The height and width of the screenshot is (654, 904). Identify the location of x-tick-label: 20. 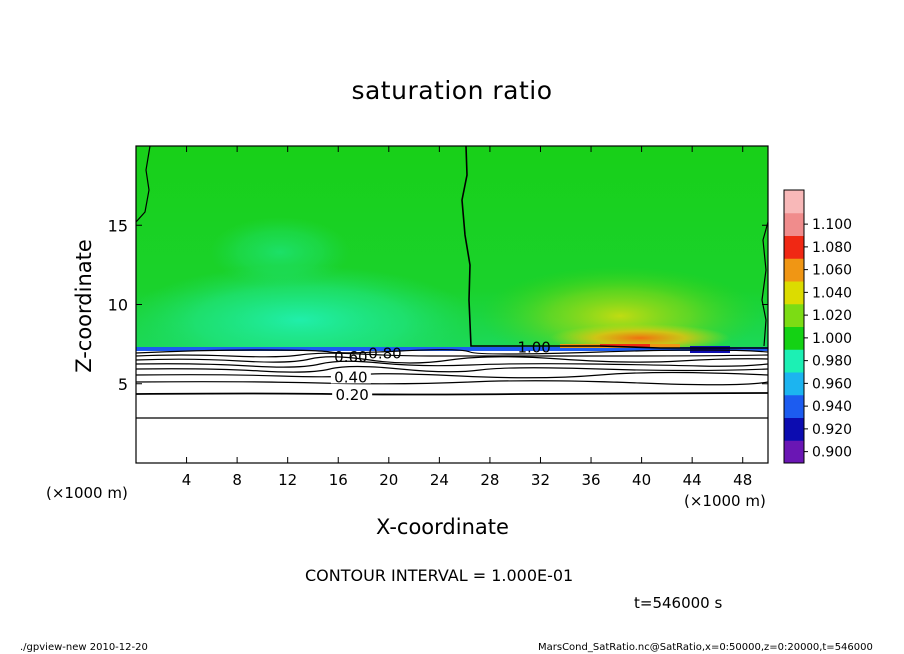
(388, 480).